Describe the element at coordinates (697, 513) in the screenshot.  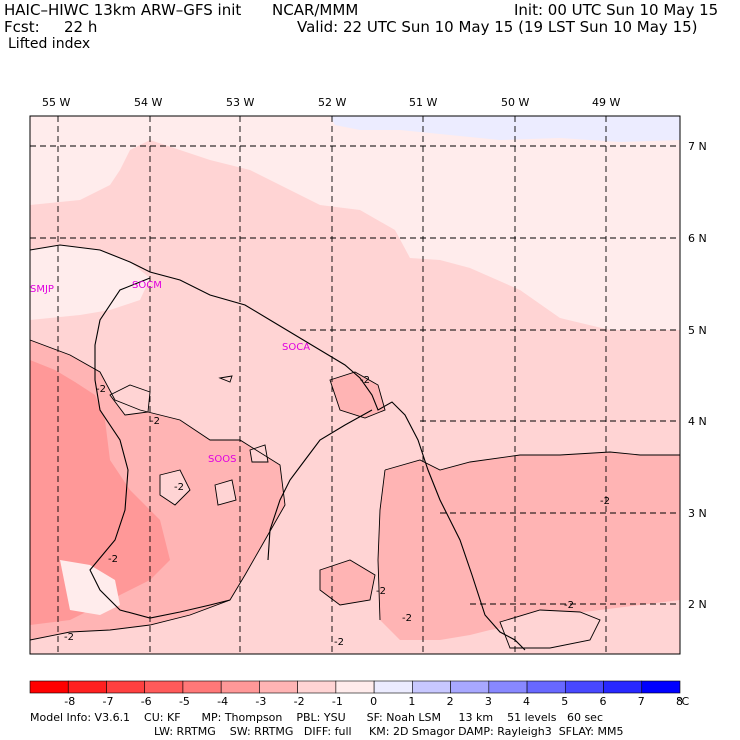
I see `lat-label: 3 N` at that location.